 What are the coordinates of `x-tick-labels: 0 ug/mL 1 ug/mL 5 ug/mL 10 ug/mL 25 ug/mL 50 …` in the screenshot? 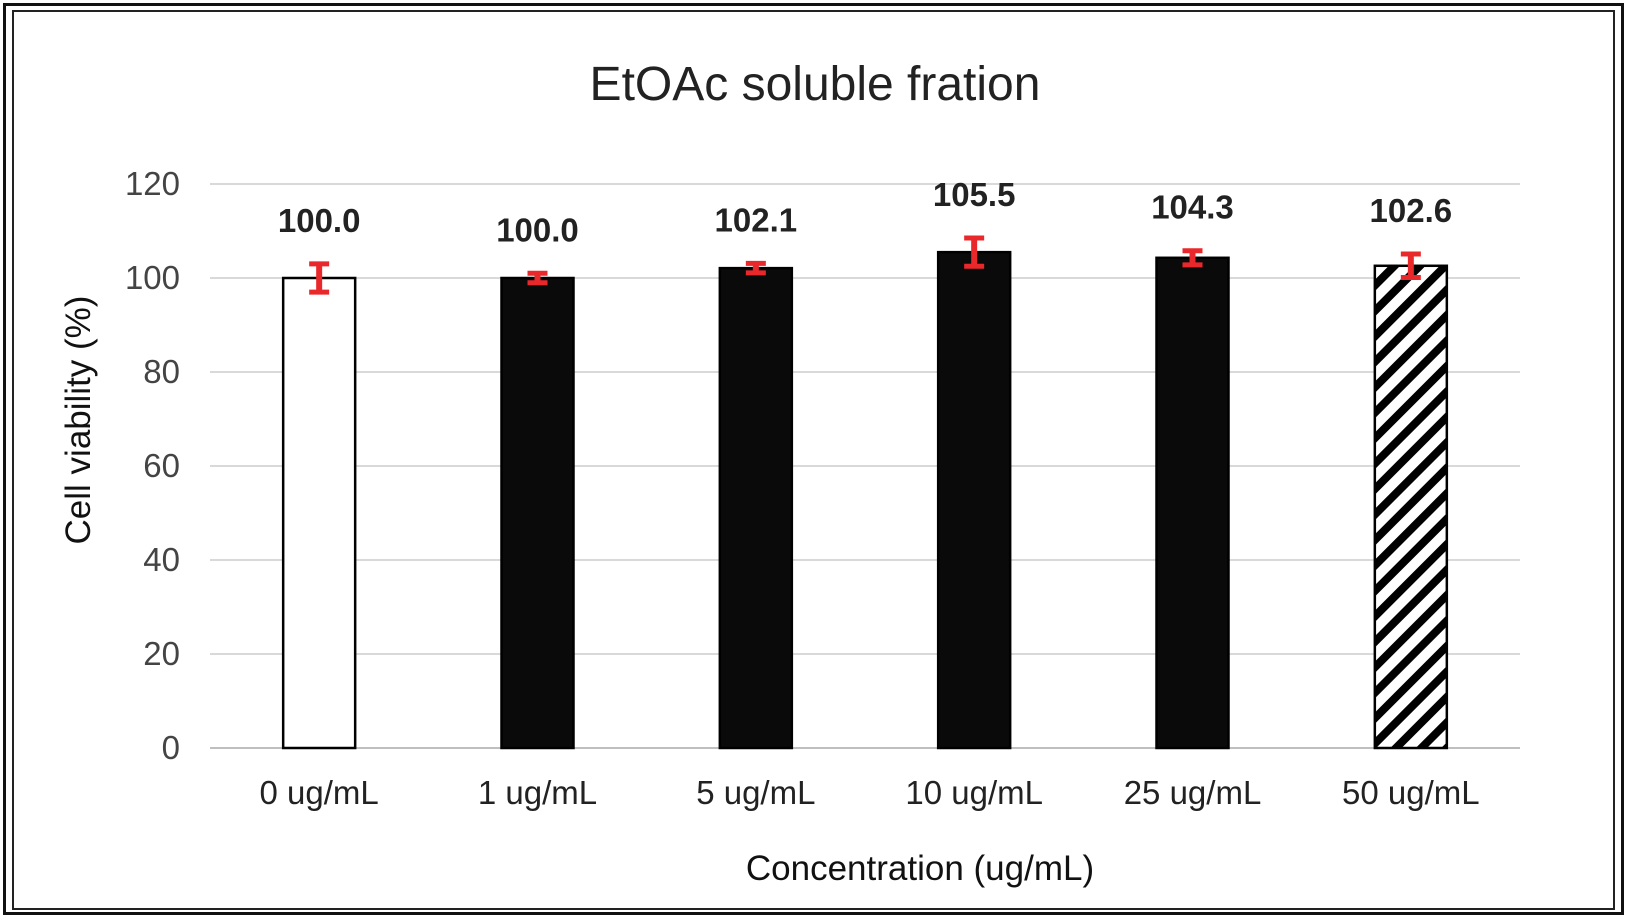 It's located at (870, 792).